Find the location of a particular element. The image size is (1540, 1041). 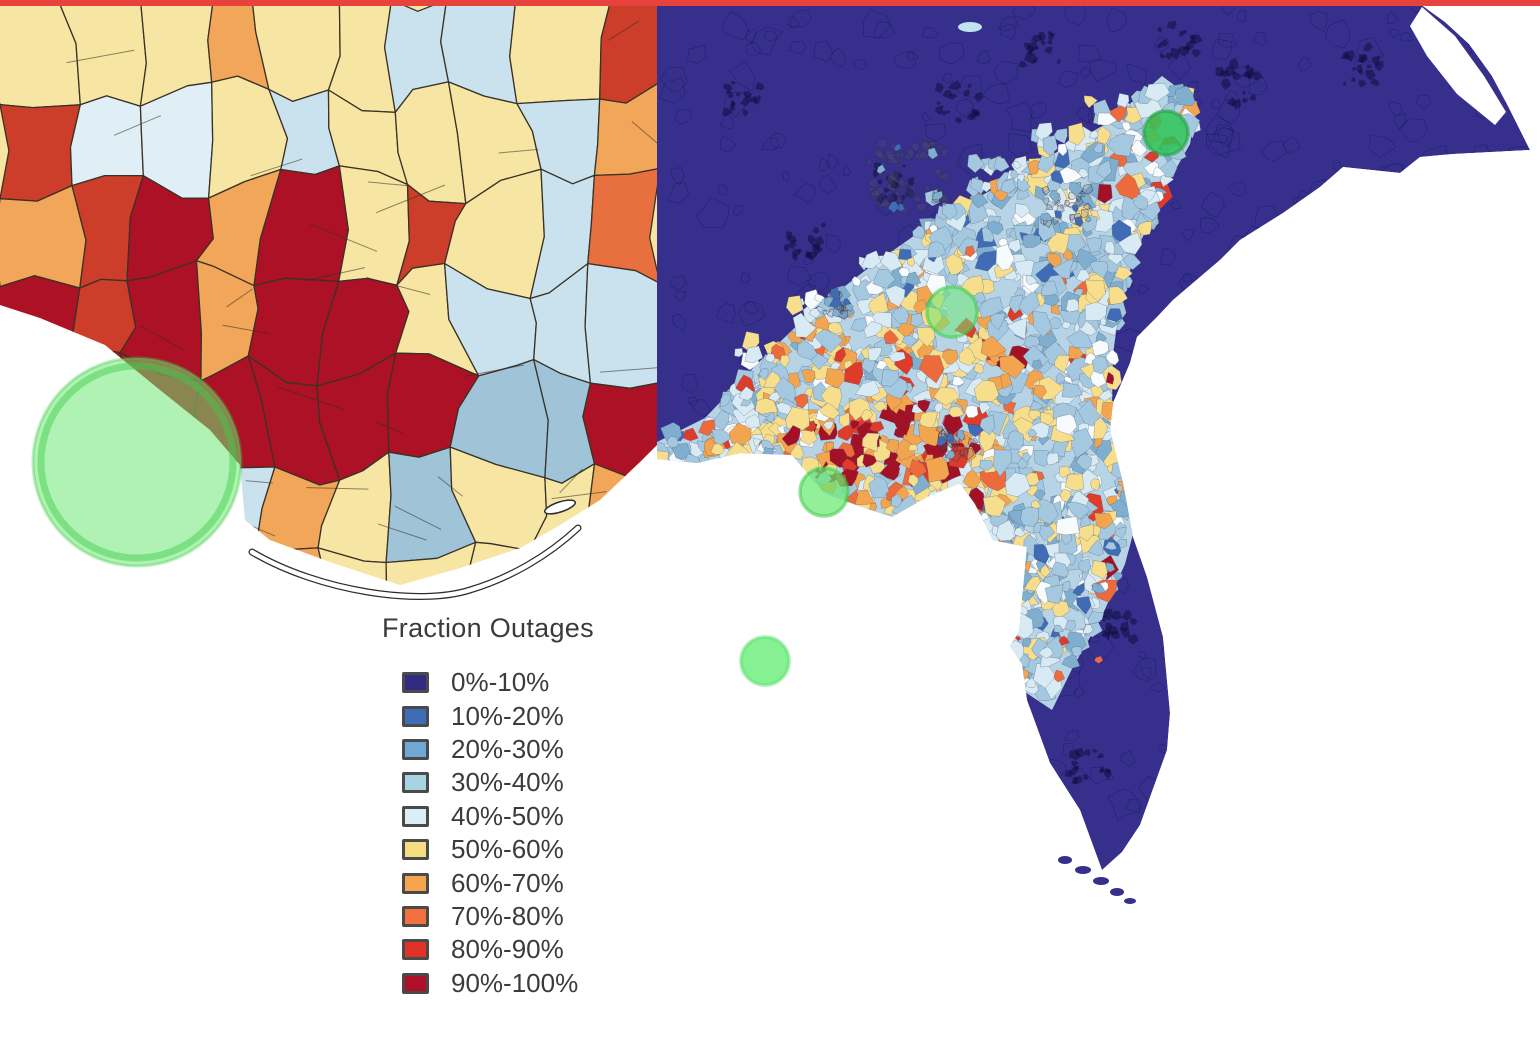

legend-label: 20%-30% is located at coordinates (507, 748).